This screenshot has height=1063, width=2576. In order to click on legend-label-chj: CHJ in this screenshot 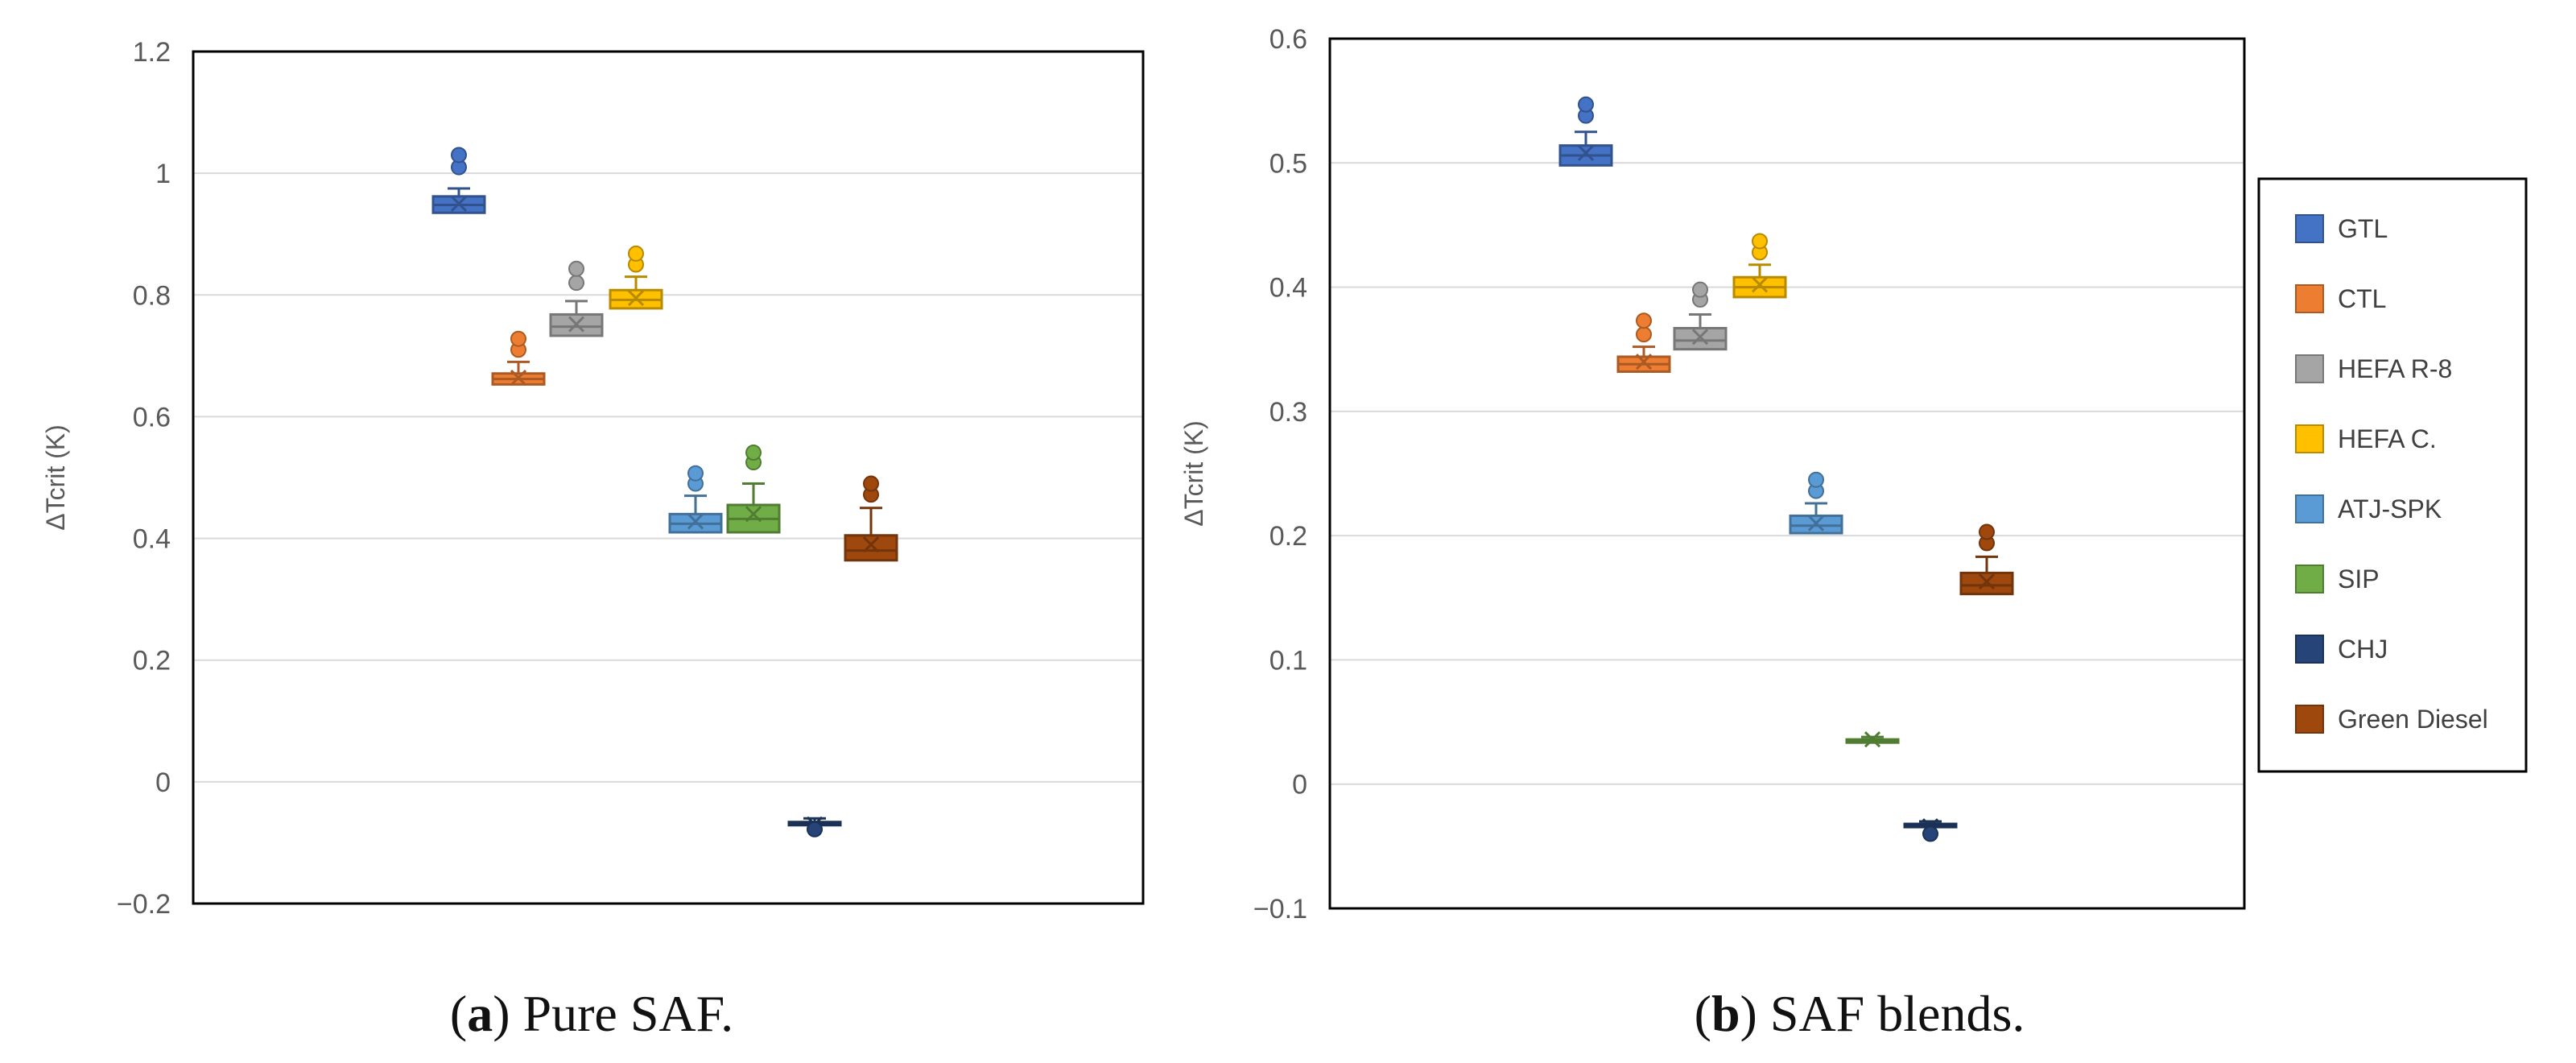, I will do `click(2363, 649)`.